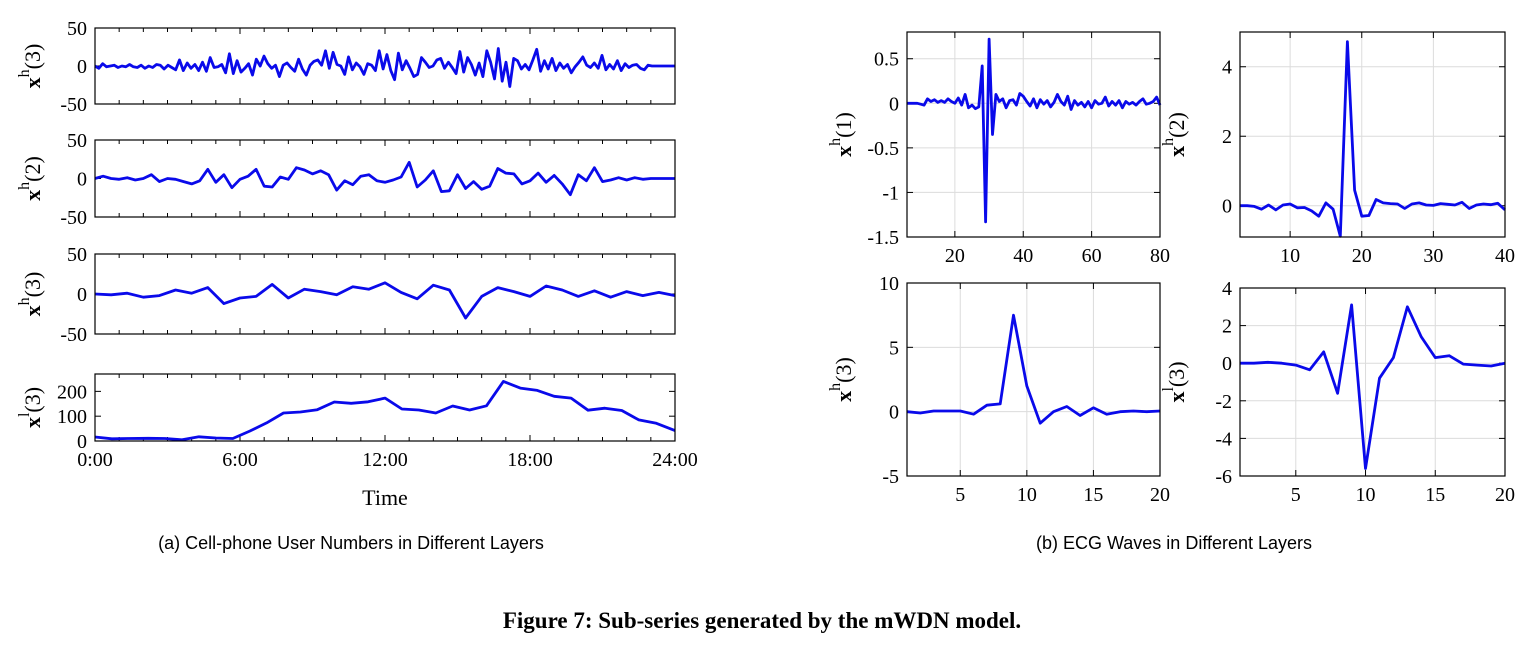  Describe the element at coordinates (385, 497) in the screenshot. I see `x-axis-label: Time` at that location.